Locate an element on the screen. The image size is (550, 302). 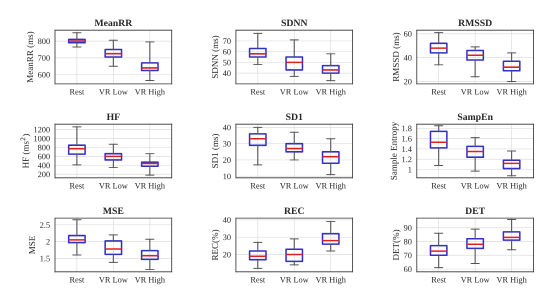
chart-title: SampEn is located at coordinates (475, 118).